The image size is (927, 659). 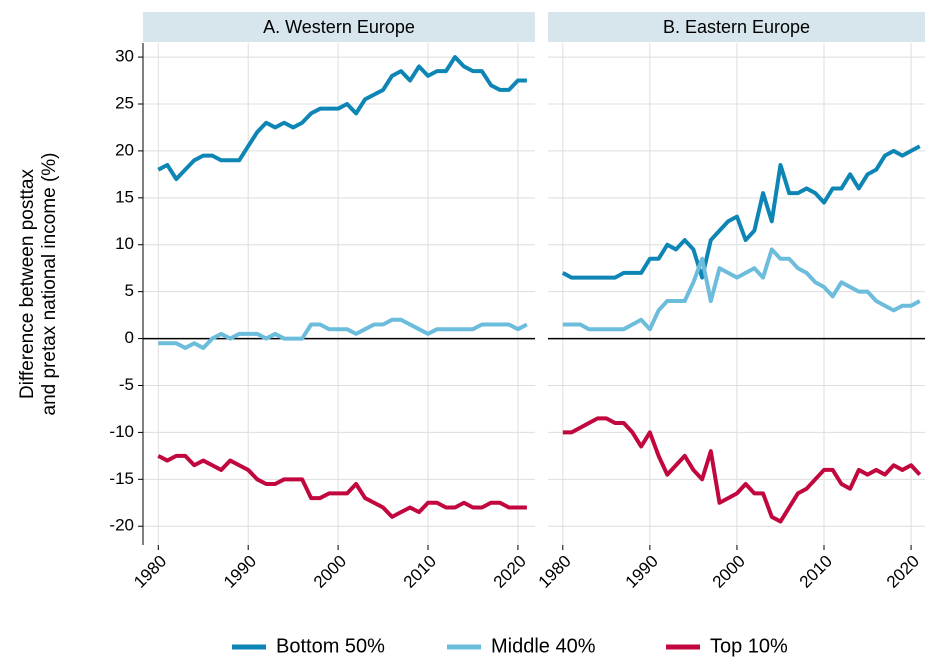 What do you see at coordinates (121, 478) in the screenshot?
I see `y-tick-label: -15` at bounding box center [121, 478].